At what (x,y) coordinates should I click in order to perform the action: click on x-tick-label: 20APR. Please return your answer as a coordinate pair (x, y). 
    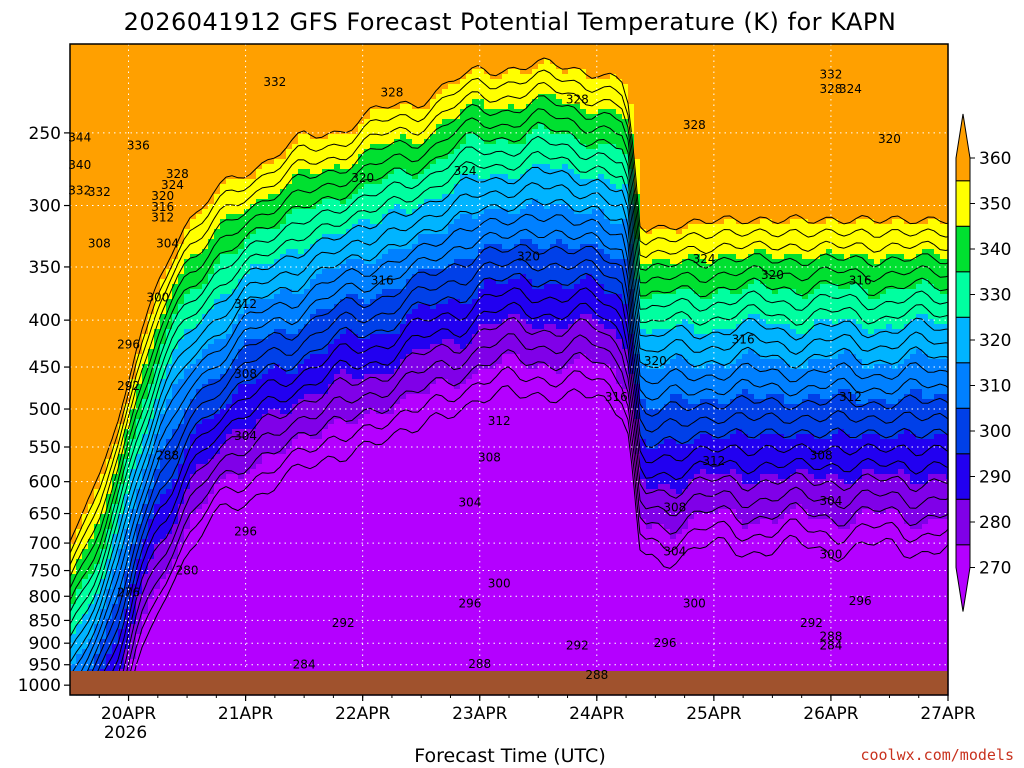
    Looking at the image, I should click on (129, 714).